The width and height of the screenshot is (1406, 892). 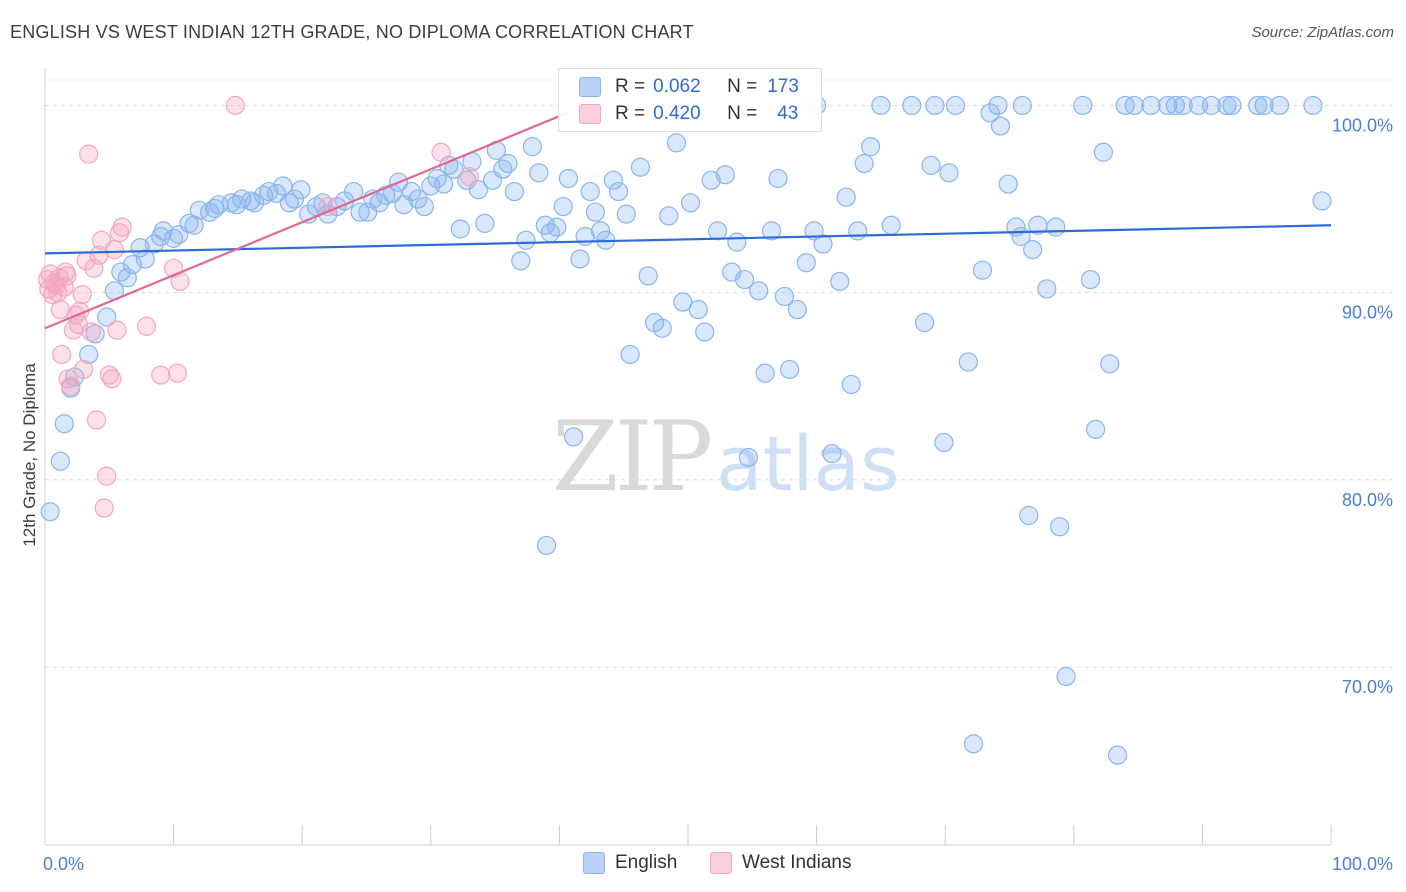 I want to click on legend-row-english: R = 0.062 N = 173, so click(x=689, y=87).